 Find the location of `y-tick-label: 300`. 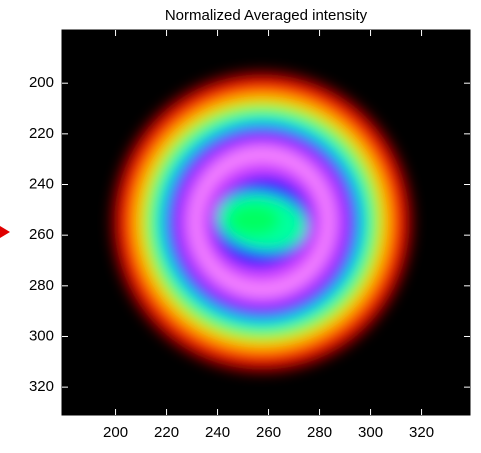

y-tick-label: 300 is located at coordinates (41, 335).